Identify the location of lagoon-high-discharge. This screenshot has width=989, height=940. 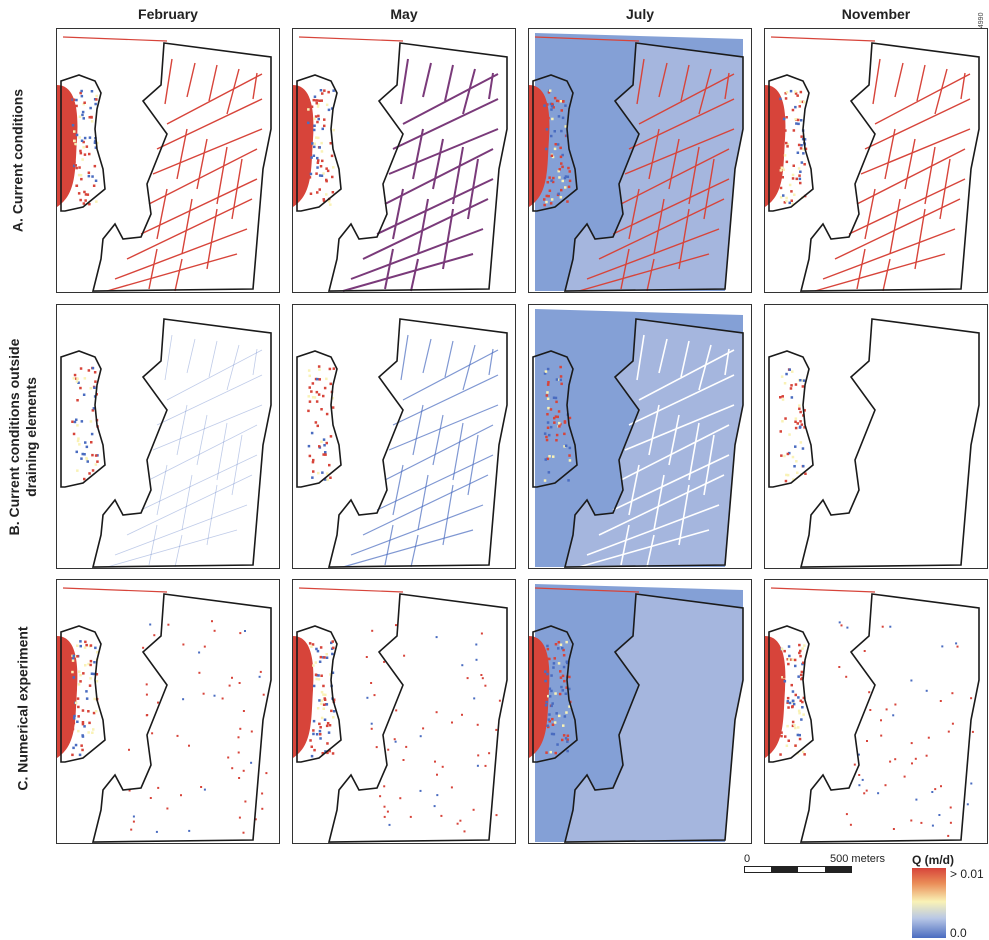
(303, 697).